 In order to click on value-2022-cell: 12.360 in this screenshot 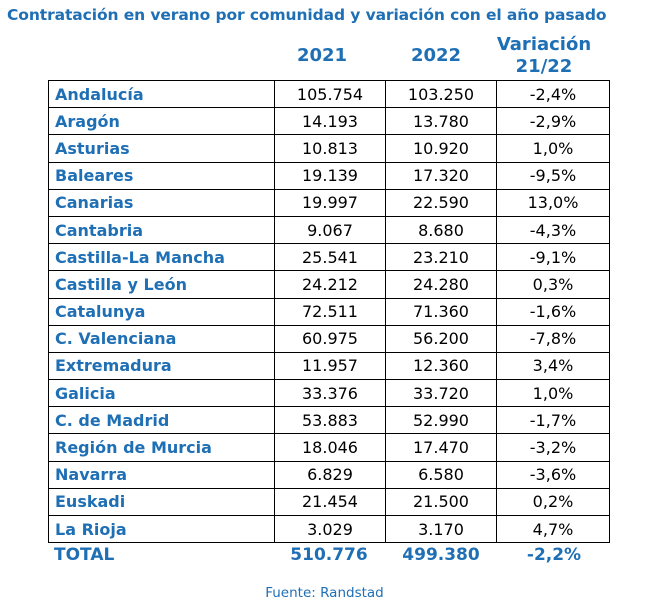, I will do `click(441, 366)`.